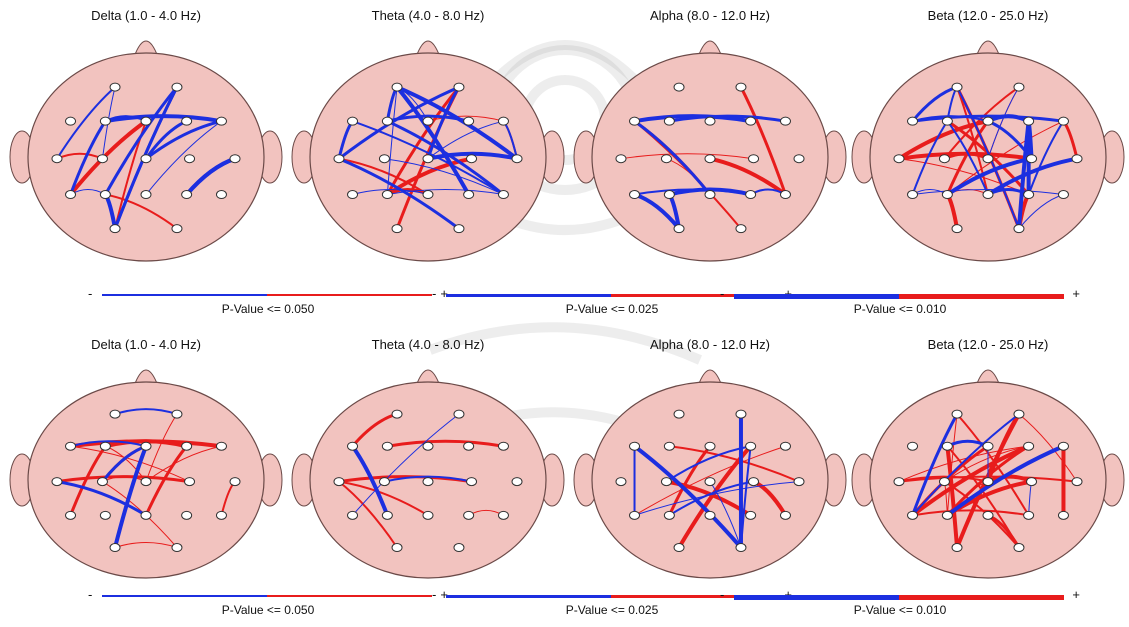 This screenshot has height=627, width=1129. What do you see at coordinates (710, 15) in the screenshot?
I see `panel-title: Alpha (8.0 - 12.0 Hz)` at bounding box center [710, 15].